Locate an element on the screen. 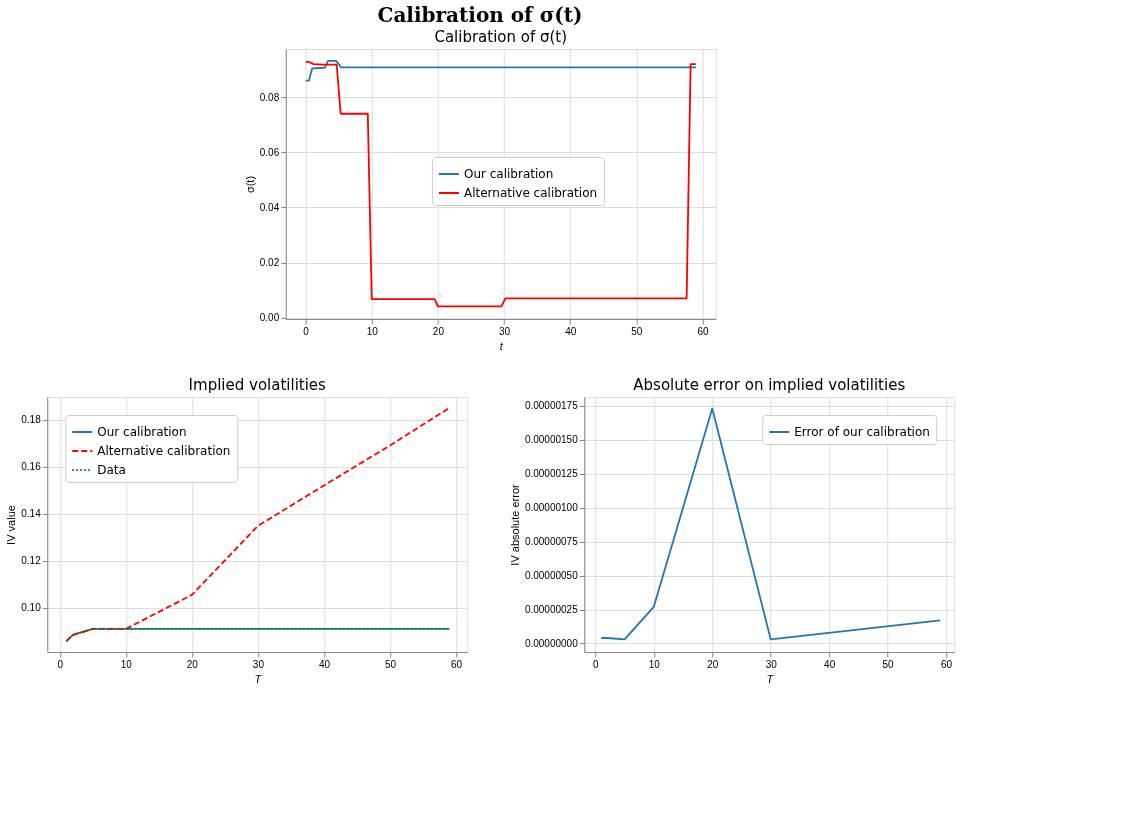 Image resolution: width=1133 pixels, height=823 pixels. text: Calibration of σ(t) is located at coordinates (480, 14).